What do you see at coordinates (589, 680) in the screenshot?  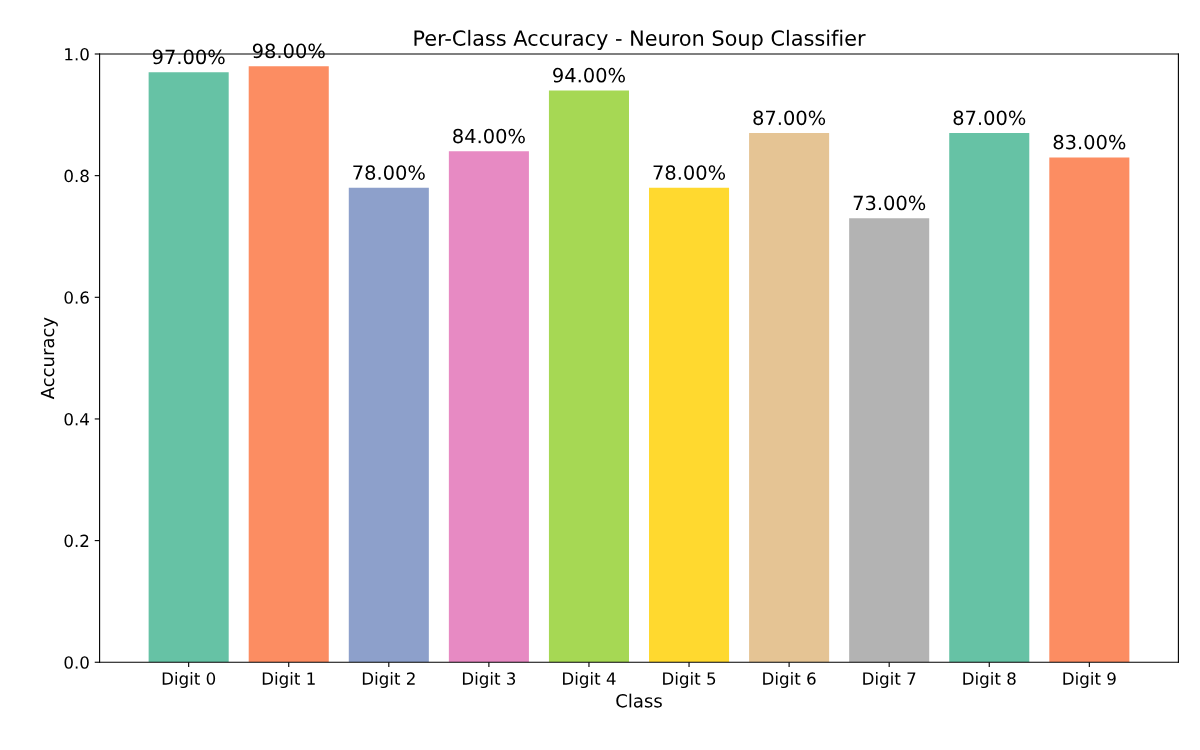 I see `x-tick-label: Digit 4` at bounding box center [589, 680].